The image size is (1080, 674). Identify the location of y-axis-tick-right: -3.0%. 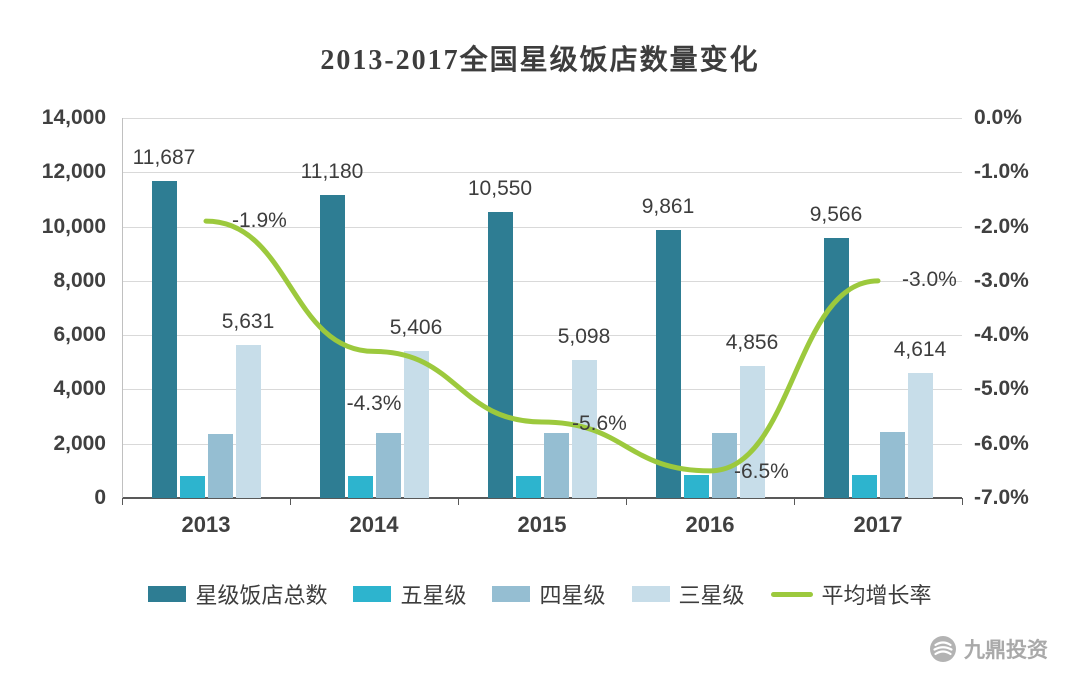
(1001, 280).